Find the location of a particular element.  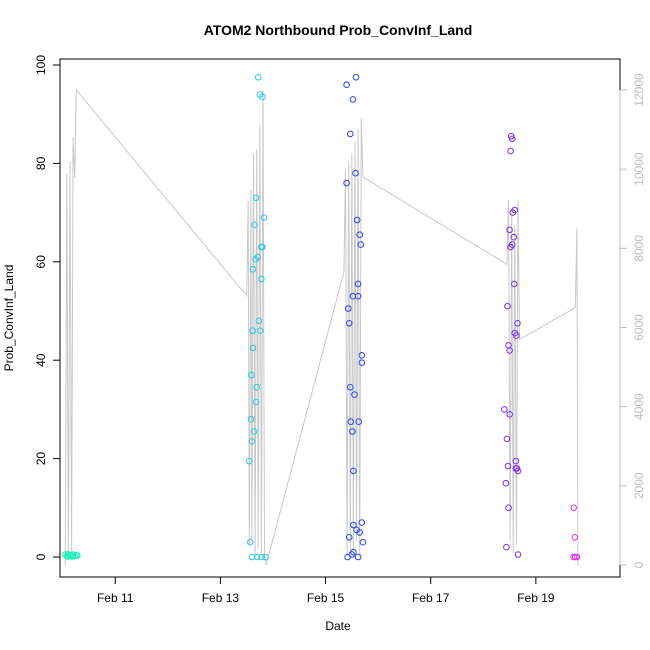

y-axis: 0 20 40 60 80 100 is located at coordinates (47, 307).